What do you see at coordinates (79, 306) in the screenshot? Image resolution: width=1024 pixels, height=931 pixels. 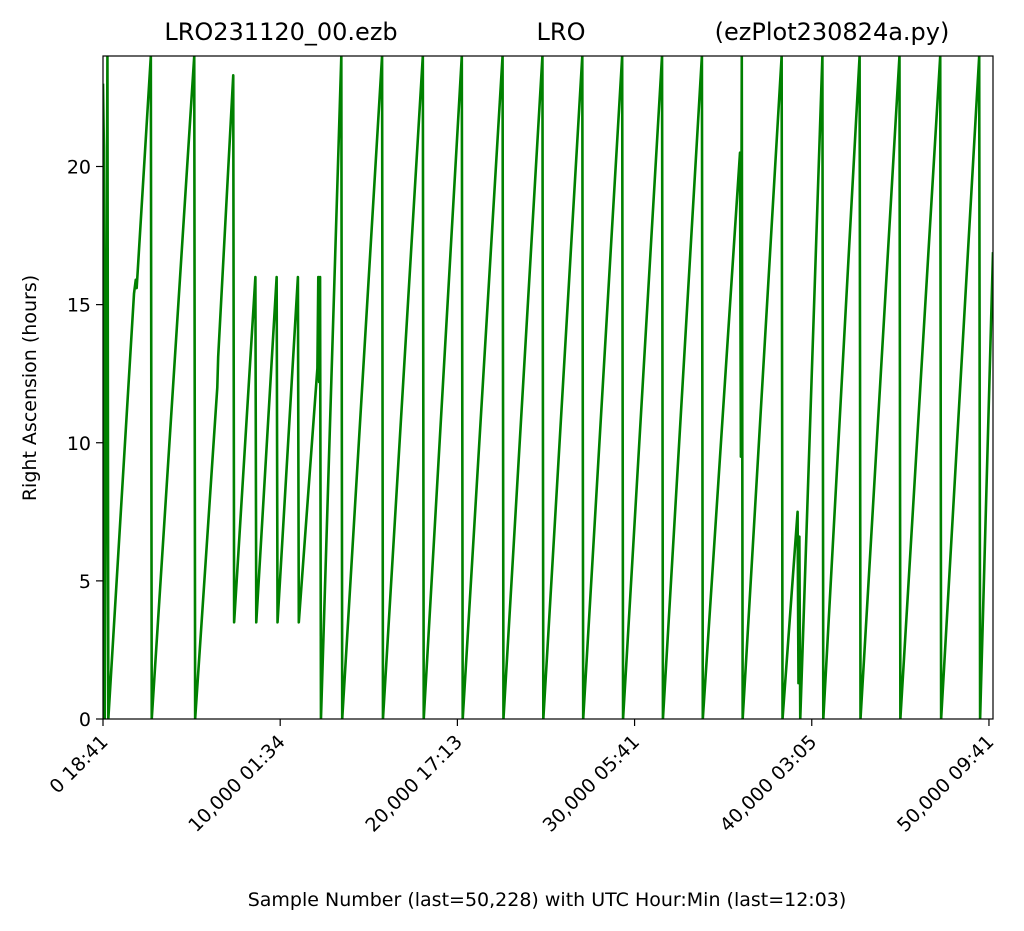 I see `y-tick-label: 15` at bounding box center [79, 306].